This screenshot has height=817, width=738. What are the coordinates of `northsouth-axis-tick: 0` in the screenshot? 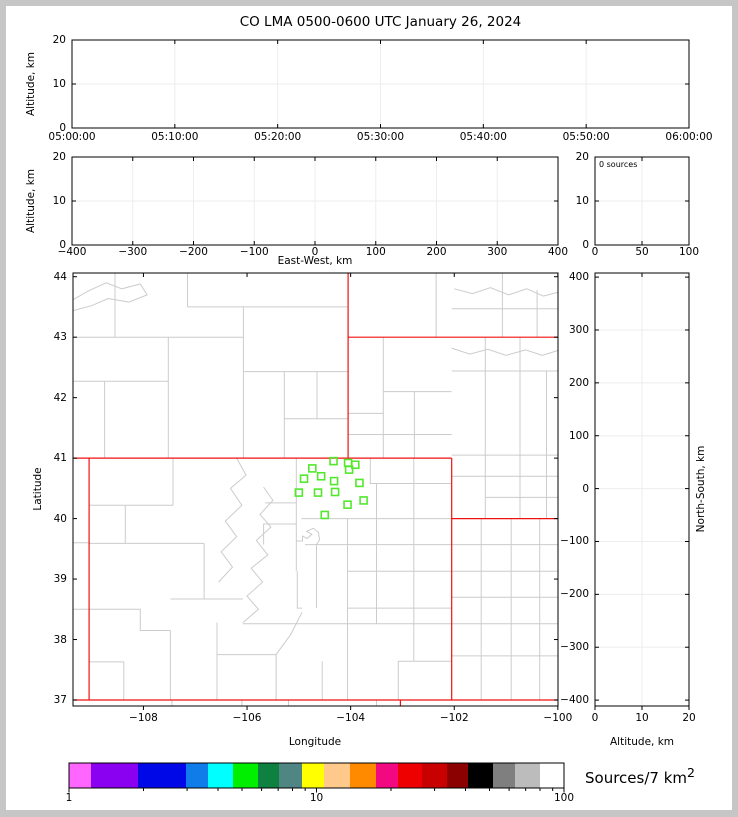 It's located at (585, 488).